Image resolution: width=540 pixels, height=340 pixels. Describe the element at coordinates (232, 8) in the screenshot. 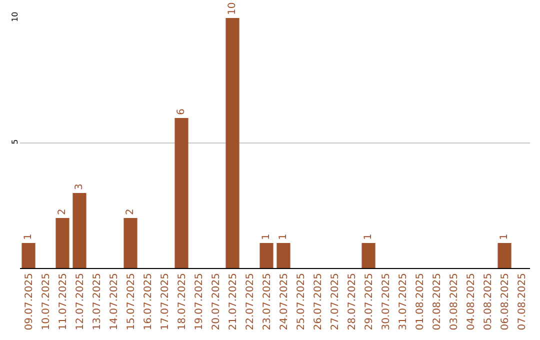

I see `data-label: 10` at that location.